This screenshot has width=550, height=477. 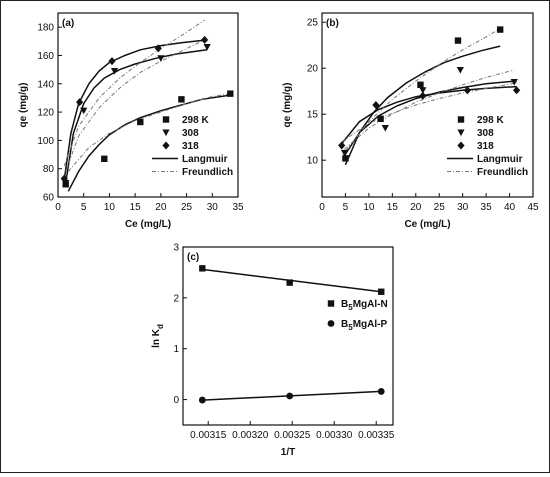 I want to click on x-tick-label: 0.00330, so click(x=334, y=435).